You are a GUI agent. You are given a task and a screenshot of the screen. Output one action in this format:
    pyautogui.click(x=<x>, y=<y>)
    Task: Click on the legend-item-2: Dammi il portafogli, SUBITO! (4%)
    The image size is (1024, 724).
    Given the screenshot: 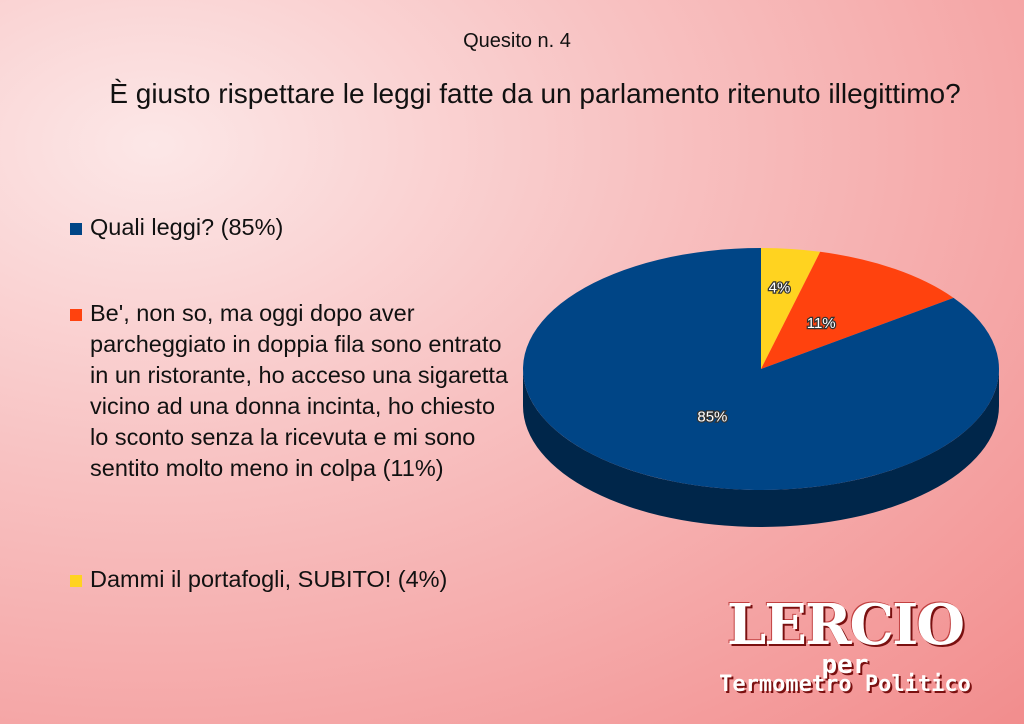 What is the action you would take?
    pyautogui.click(x=290, y=579)
    